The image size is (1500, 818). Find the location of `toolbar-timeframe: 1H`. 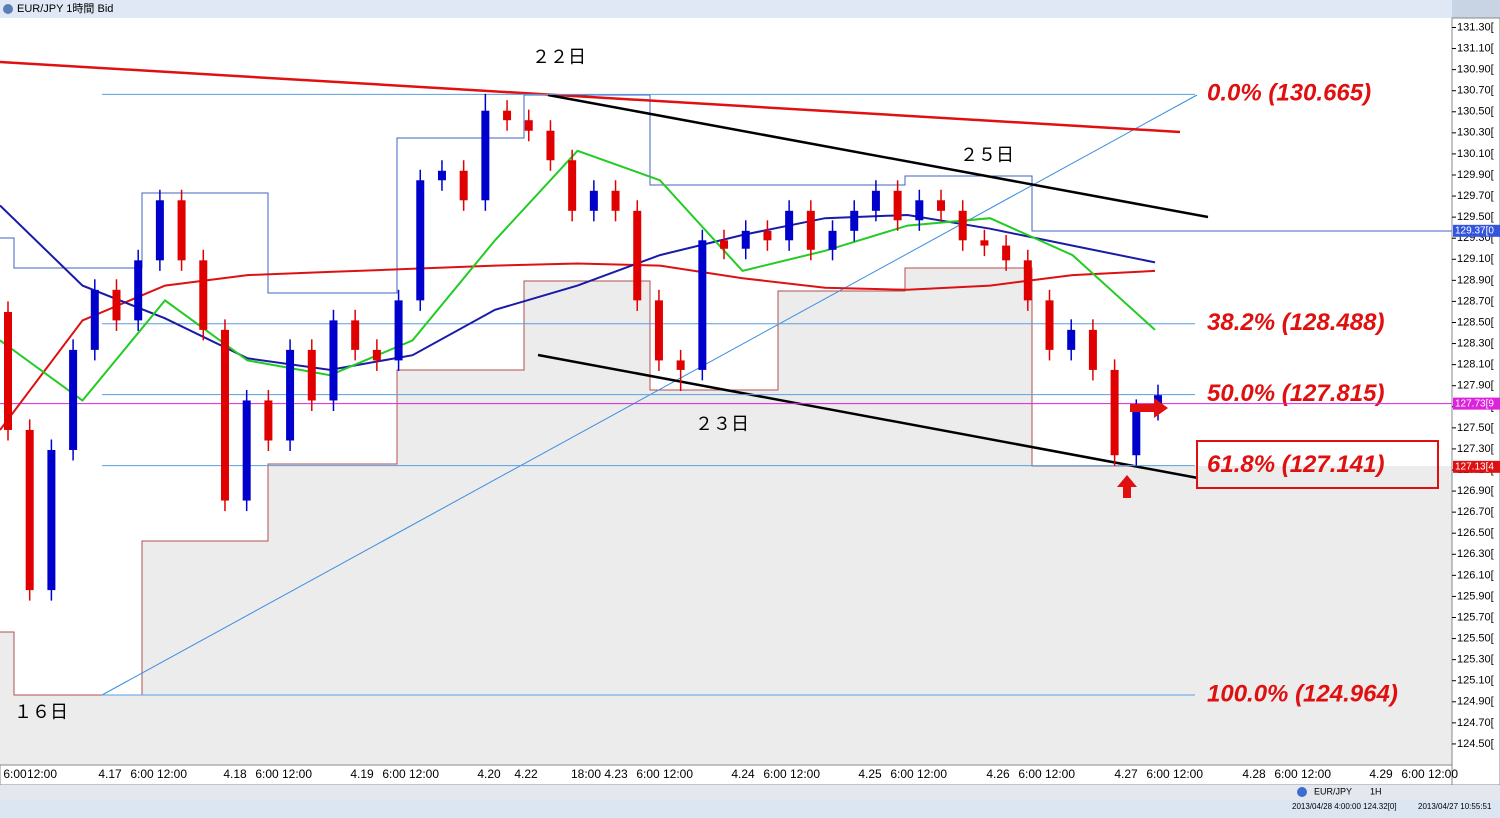

toolbar-timeframe: 1H is located at coordinates (1376, 791).